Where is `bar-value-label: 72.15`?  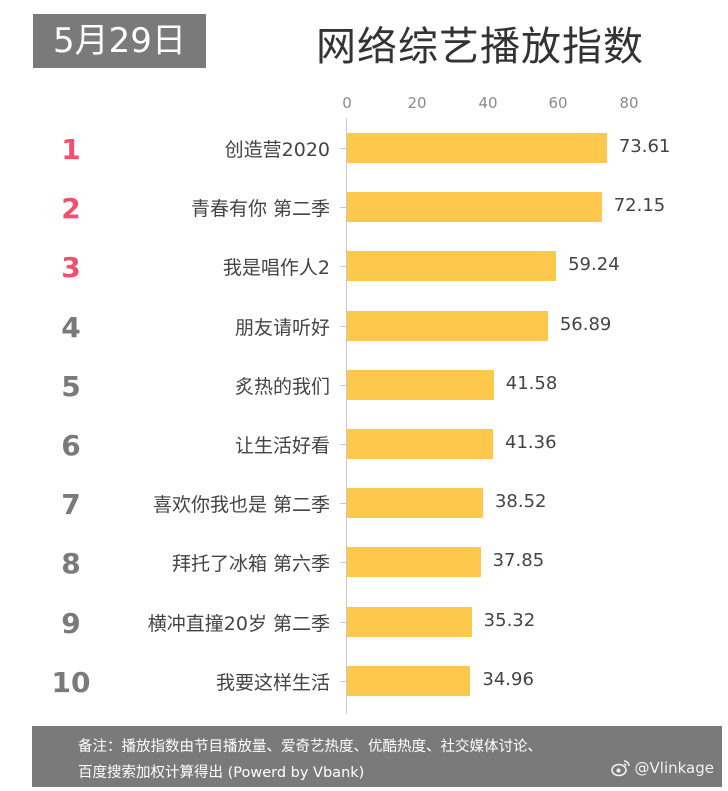 bar-value-label: 72.15 is located at coordinates (639, 206).